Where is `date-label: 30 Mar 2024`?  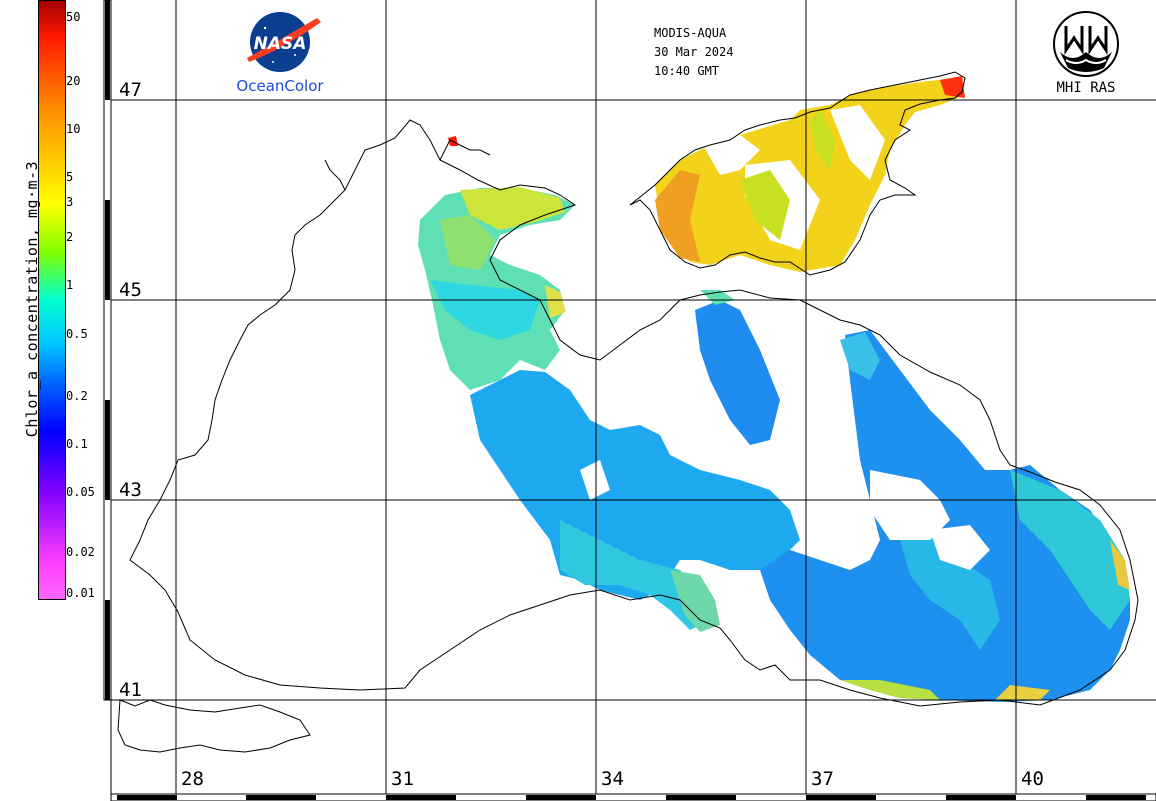 date-label: 30 Mar 2024 is located at coordinates (694, 52).